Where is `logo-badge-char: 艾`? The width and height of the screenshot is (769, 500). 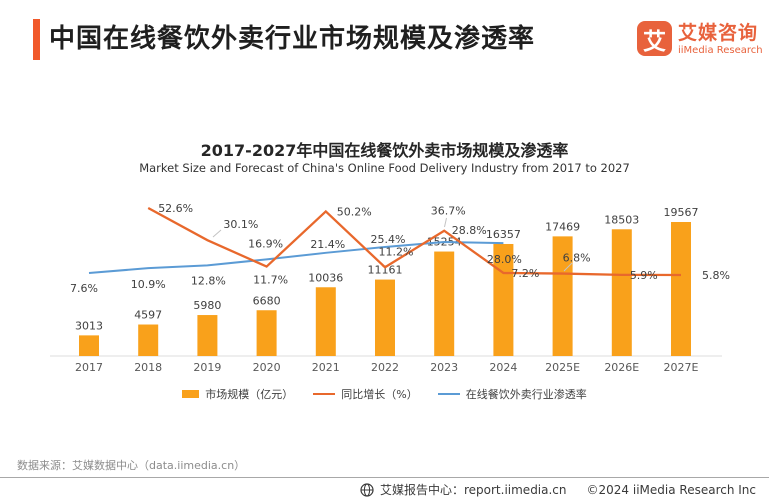 logo-badge-char: 艾 is located at coordinates (654, 41).